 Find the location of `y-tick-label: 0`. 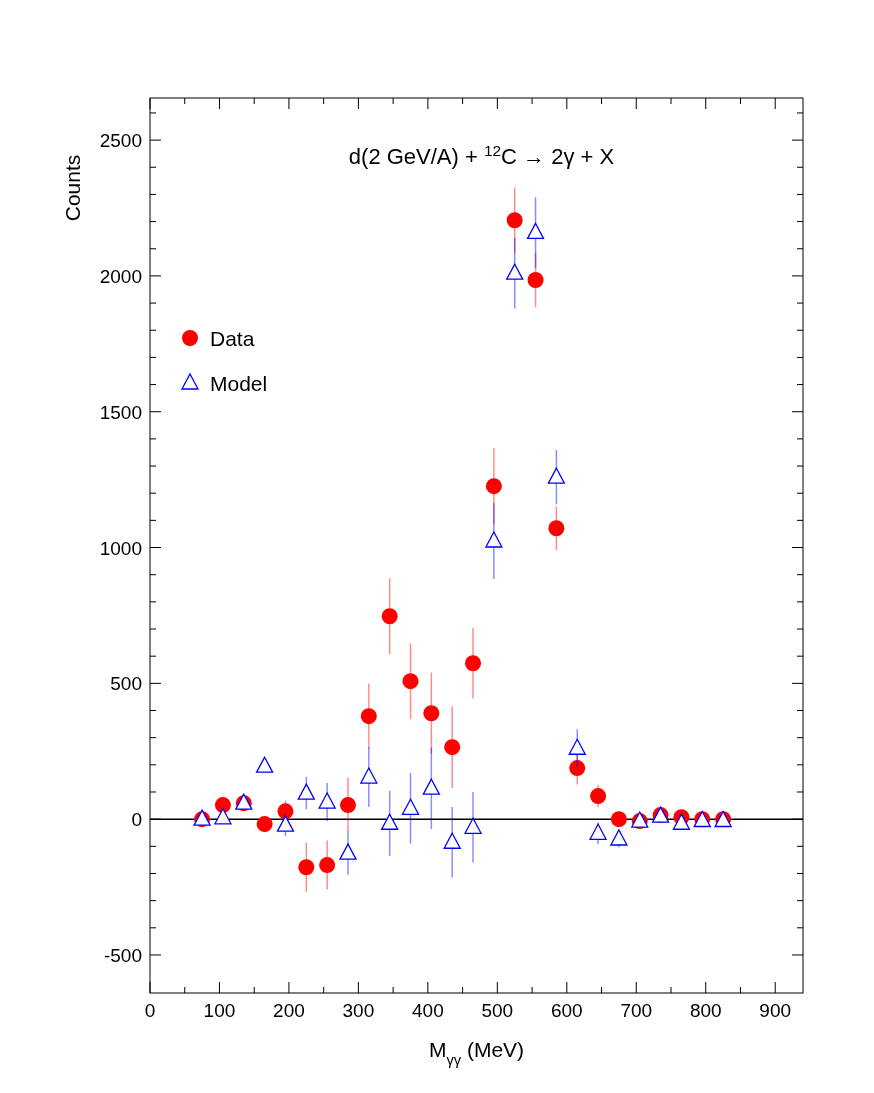

y-tick-label: 0 is located at coordinates (136, 820).